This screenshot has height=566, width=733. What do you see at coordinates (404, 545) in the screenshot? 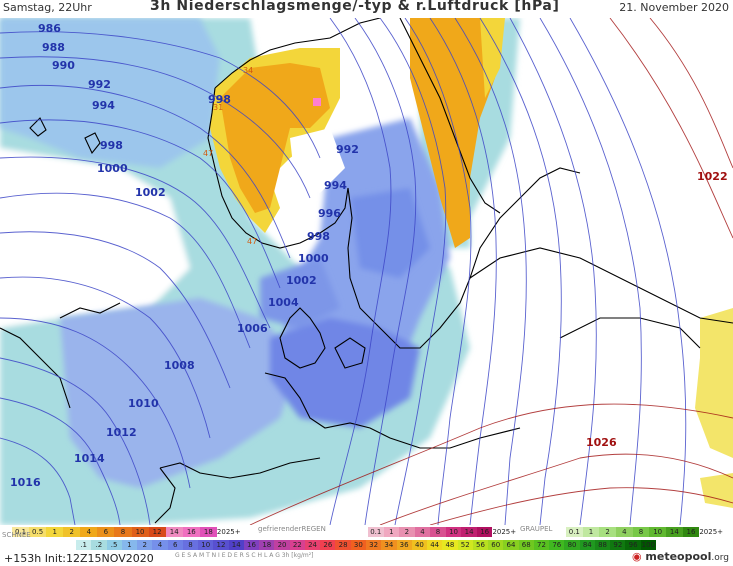
I see `rain-swatch: 36` at bounding box center [404, 545].